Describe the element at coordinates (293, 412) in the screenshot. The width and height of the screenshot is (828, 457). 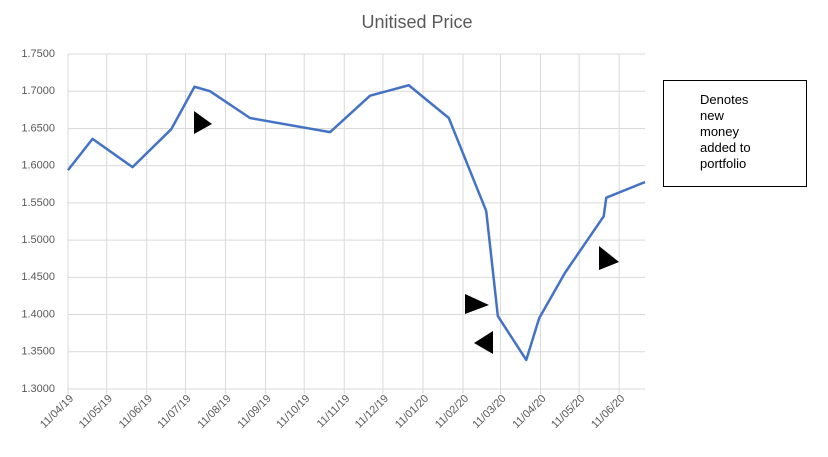
I see `x-tick-label: 11/10/19` at that location.